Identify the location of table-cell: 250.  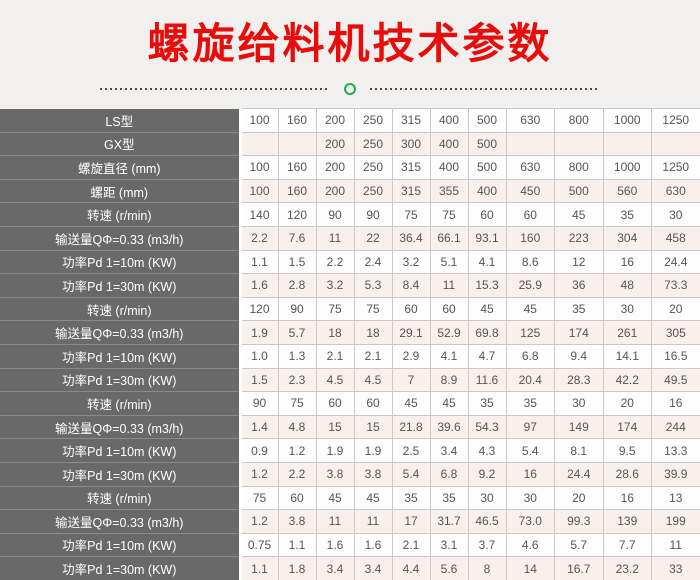
(373, 144).